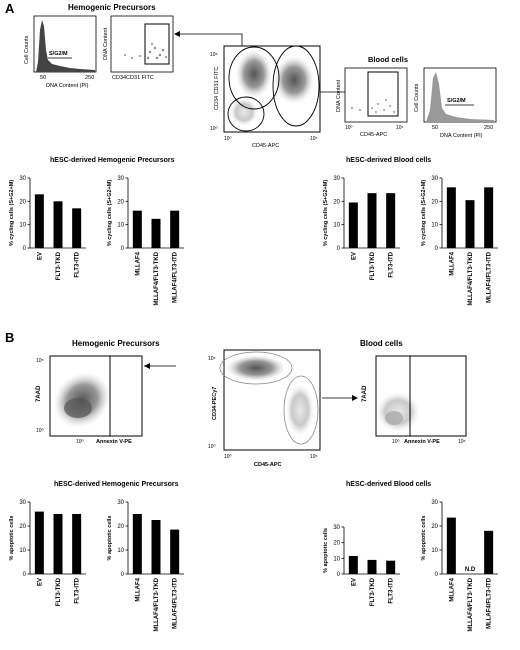 The height and width of the screenshot is (650, 520). Describe the element at coordinates (271, 90) in the screenshot. I see `center-flow-plot-a: CD34 CD31 FITC 10⁵ 10⁰ 10⁰ 10⁵ CD45-APC` at that location.